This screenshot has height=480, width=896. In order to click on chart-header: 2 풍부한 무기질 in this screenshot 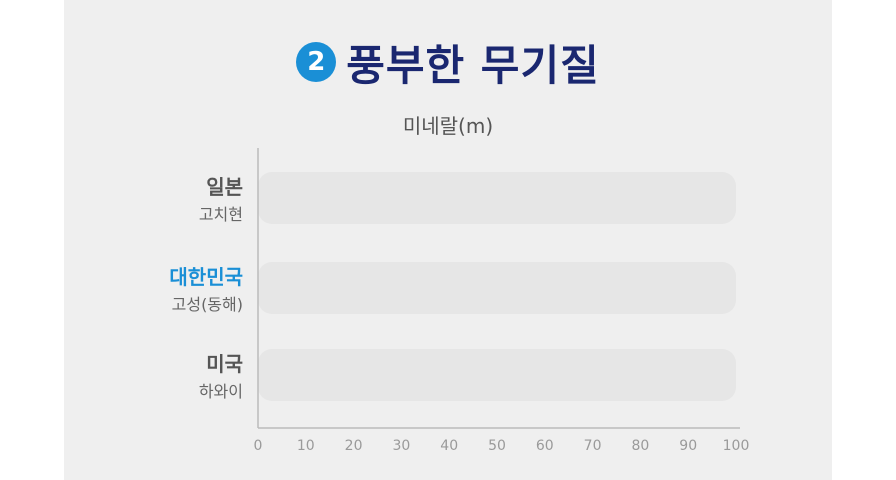, I will do `click(448, 62)`.